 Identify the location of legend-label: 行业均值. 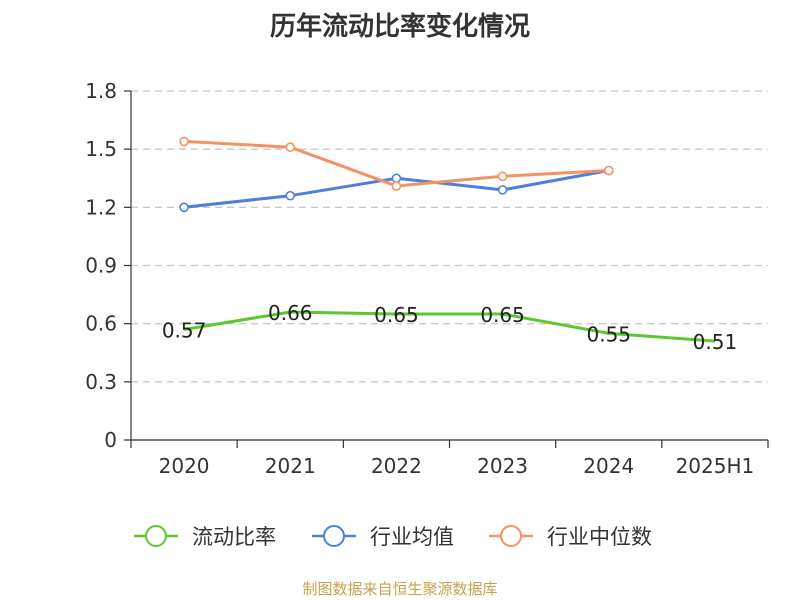
(412, 537).